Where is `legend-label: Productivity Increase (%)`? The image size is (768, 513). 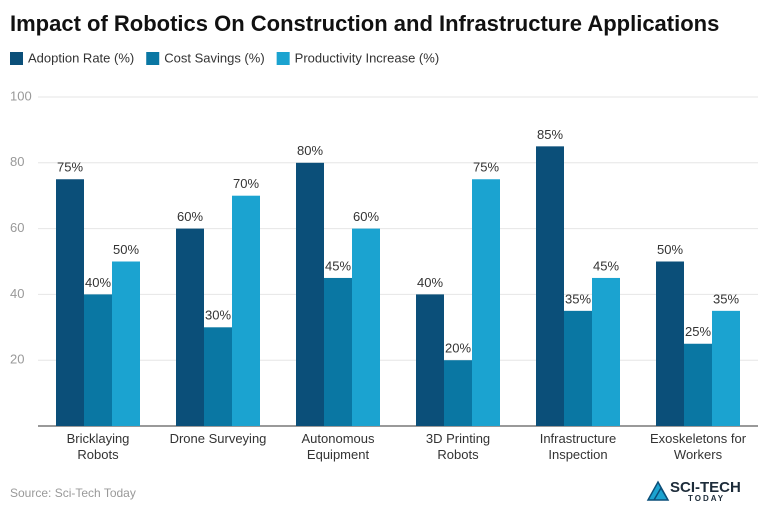
legend-label: Productivity Increase (%) is located at coordinates (367, 57).